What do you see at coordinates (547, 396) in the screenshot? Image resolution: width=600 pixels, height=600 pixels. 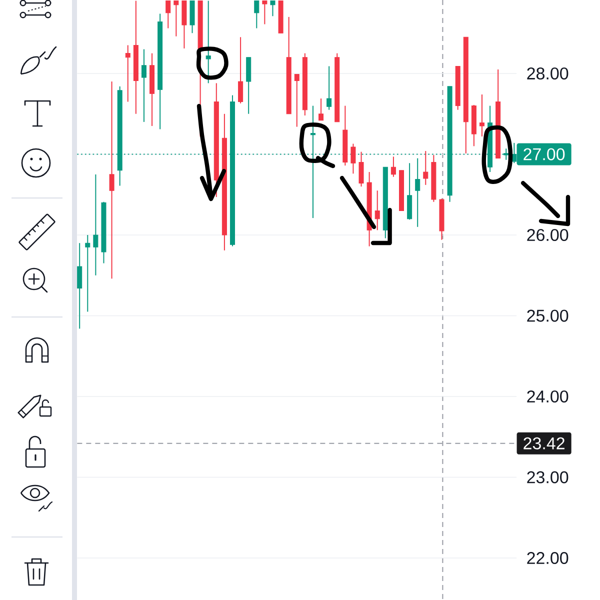 I see `y-tick-label: 24.00` at bounding box center [547, 396].